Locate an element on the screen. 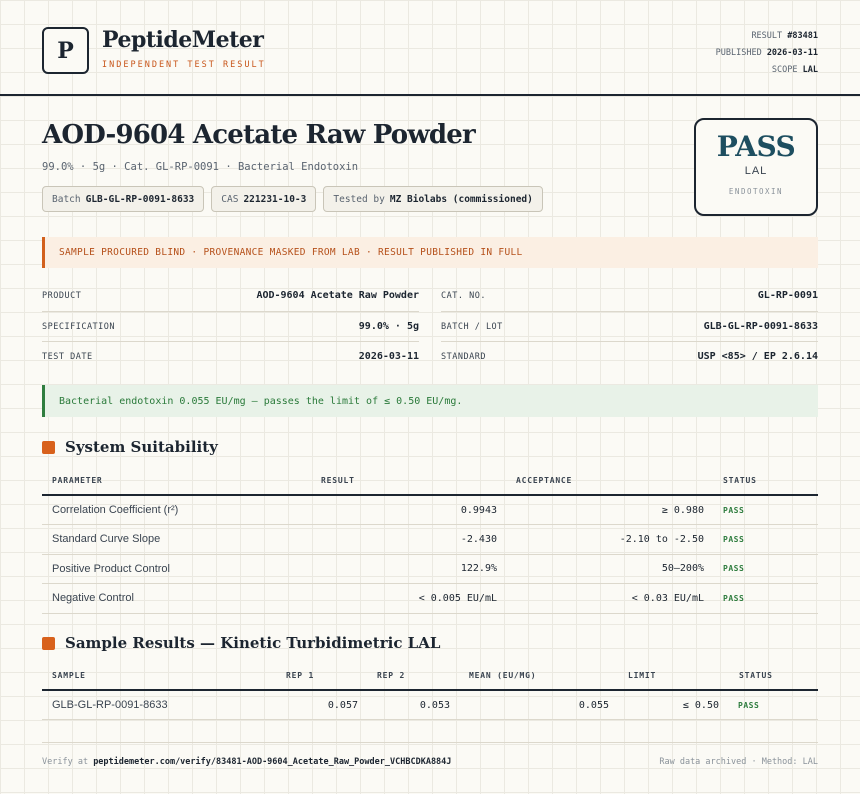  scope-label: SCOPE is located at coordinates (784, 70).